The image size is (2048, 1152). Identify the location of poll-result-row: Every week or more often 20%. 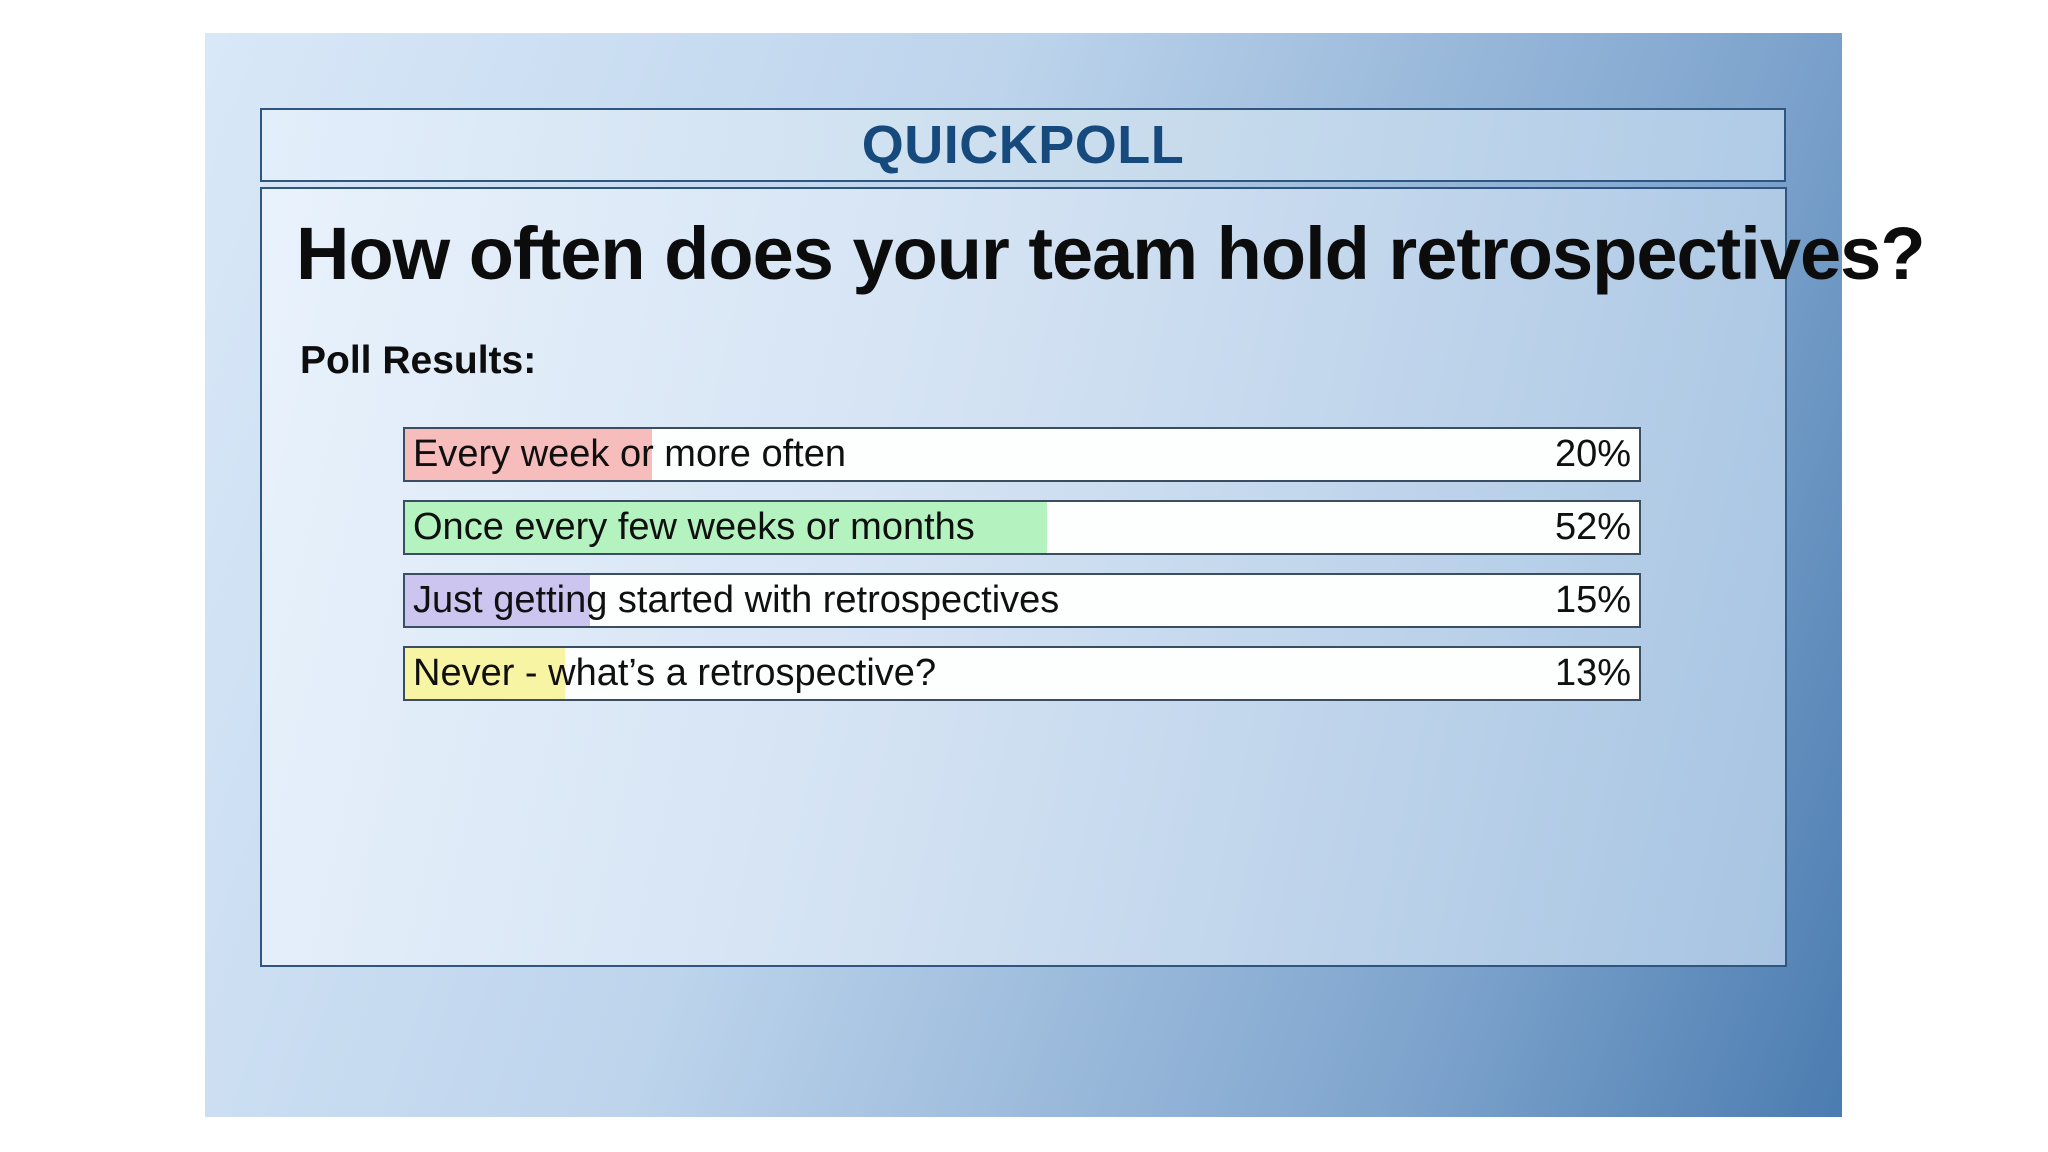
(1022, 454).